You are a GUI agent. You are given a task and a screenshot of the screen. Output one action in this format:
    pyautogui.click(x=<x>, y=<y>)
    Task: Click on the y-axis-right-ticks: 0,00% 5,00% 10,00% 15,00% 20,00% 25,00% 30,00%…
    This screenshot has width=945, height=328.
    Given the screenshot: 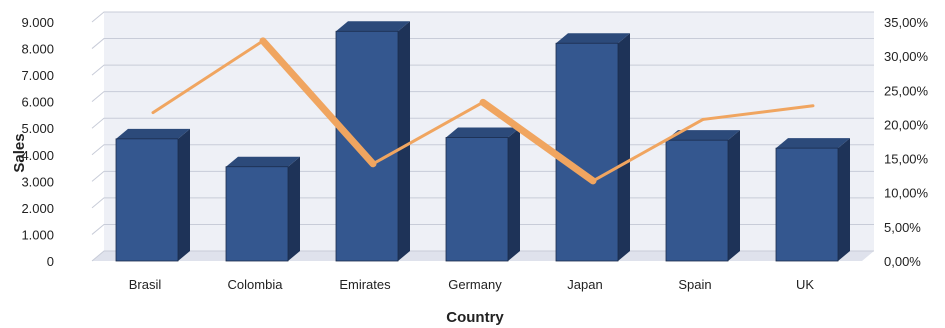 What is the action you would take?
    pyautogui.click(x=906, y=142)
    